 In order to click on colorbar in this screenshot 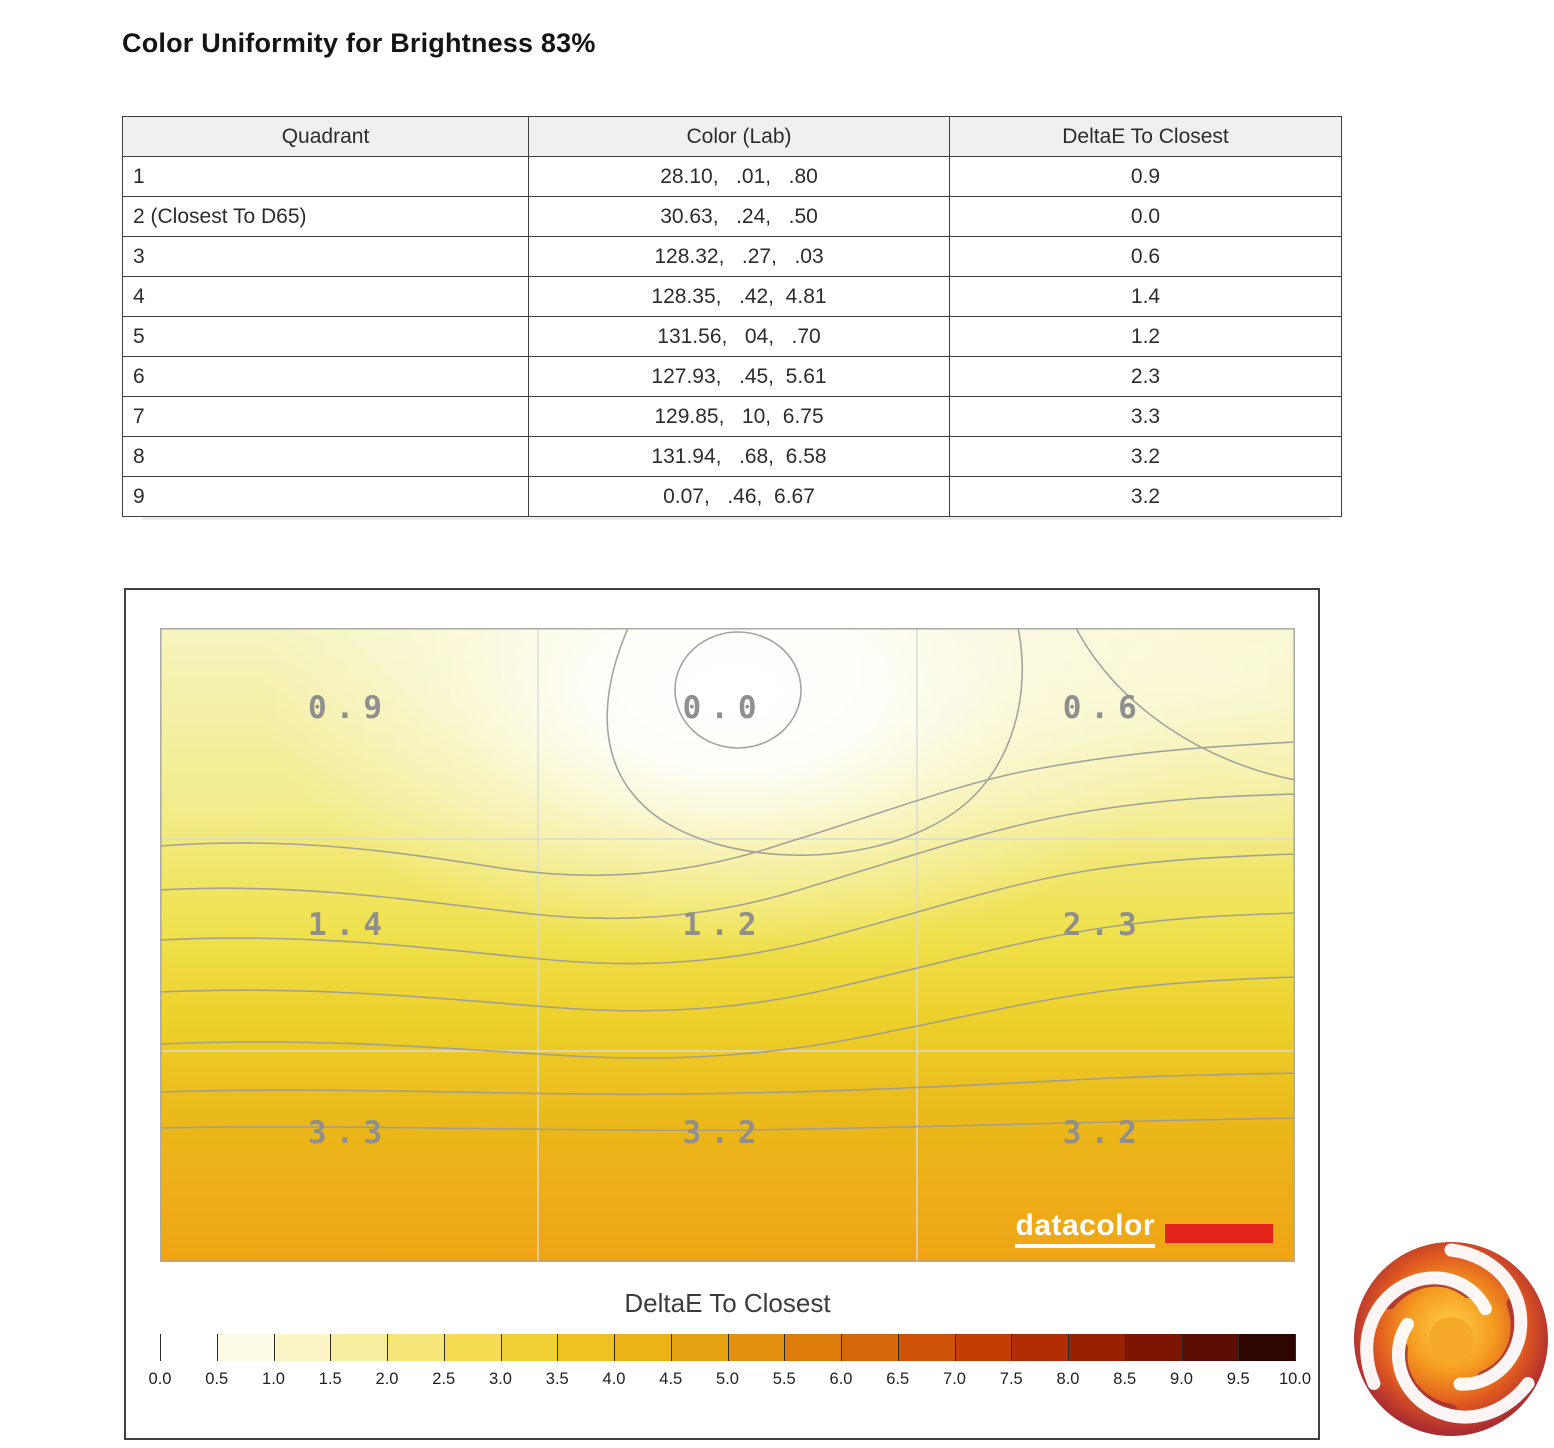, I will do `click(728, 1347)`.